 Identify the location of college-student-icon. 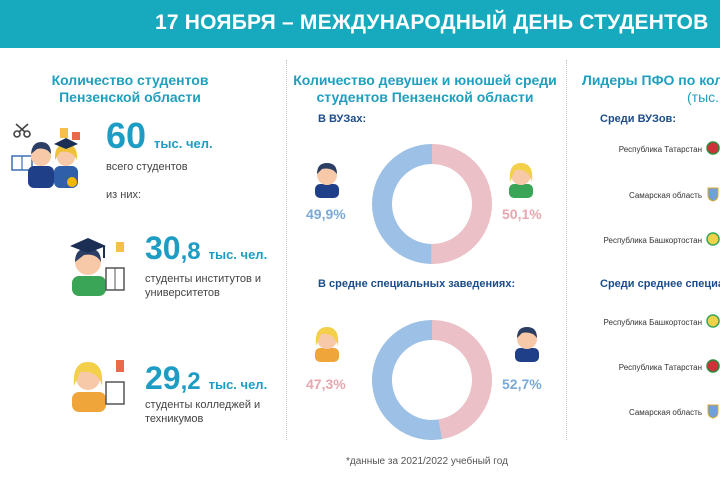
(98, 386).